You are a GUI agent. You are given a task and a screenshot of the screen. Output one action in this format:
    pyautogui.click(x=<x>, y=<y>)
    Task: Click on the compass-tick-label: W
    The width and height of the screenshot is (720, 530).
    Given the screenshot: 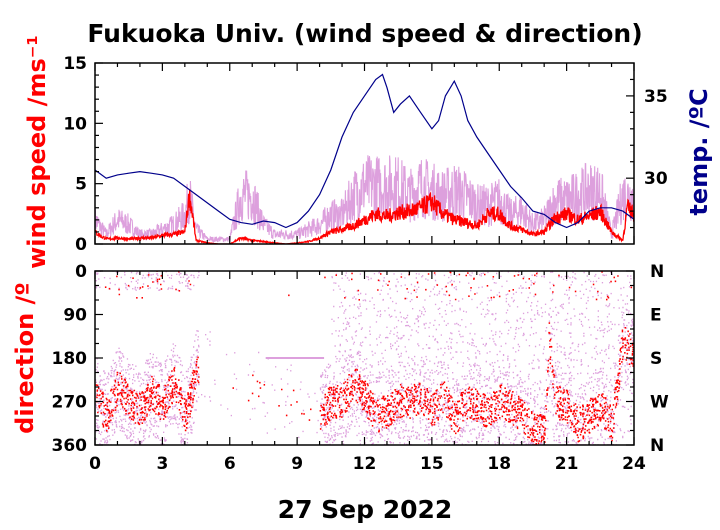 What is the action you would take?
    pyautogui.click(x=659, y=403)
    